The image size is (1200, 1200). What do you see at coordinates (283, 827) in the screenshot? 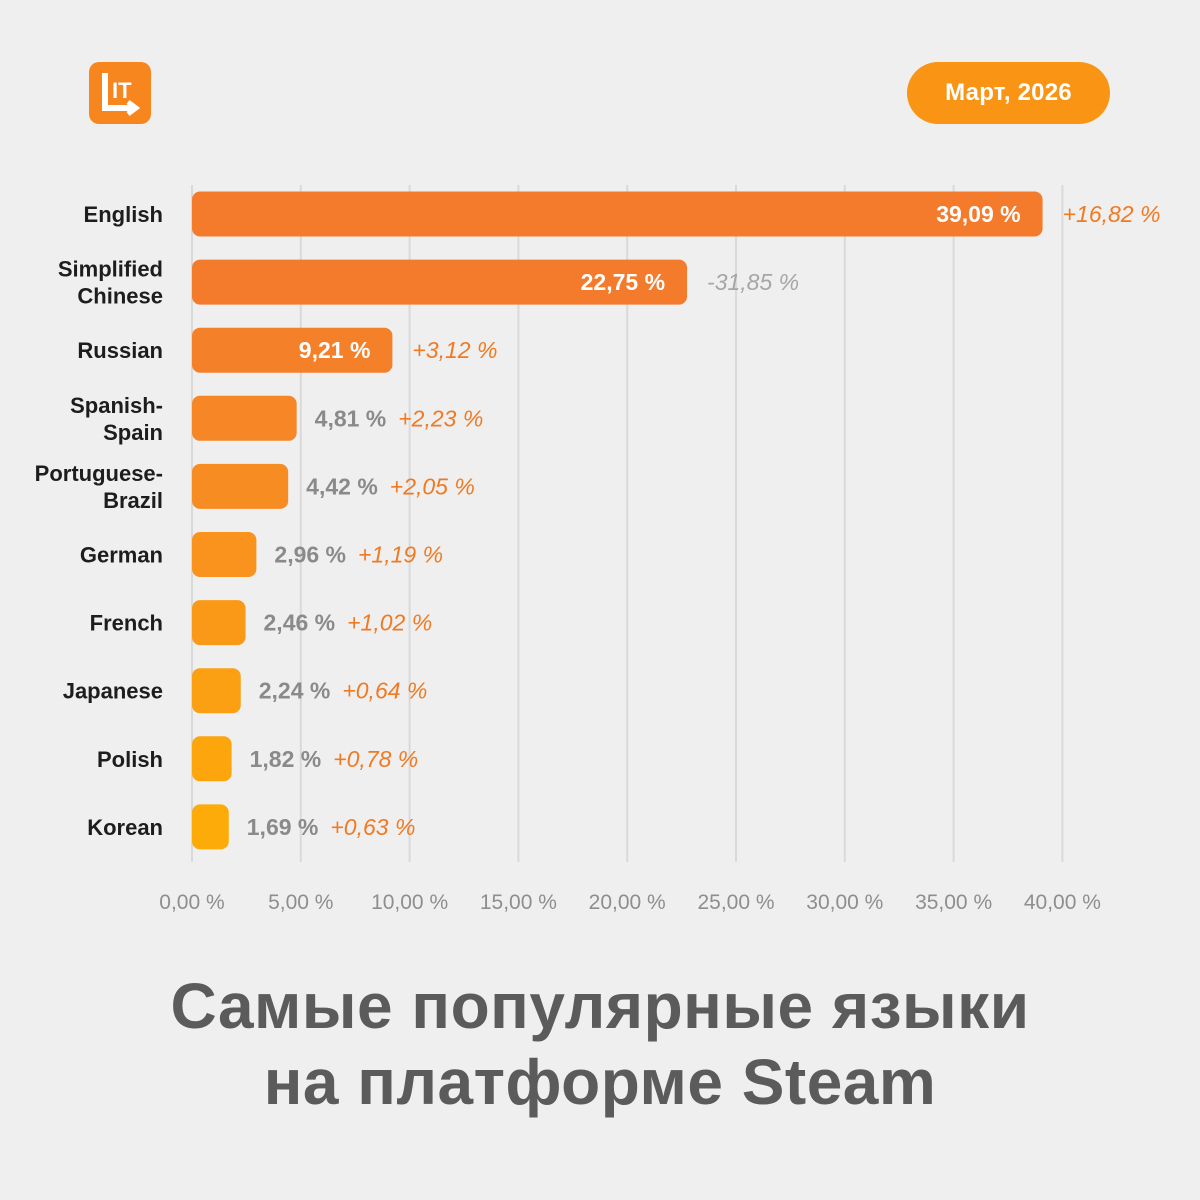
I see `value-label: 1,69 %` at bounding box center [283, 827].